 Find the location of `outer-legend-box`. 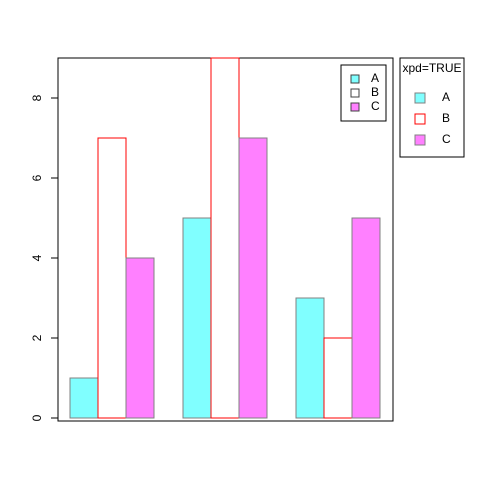

outer-legend-box is located at coordinates (432, 107).